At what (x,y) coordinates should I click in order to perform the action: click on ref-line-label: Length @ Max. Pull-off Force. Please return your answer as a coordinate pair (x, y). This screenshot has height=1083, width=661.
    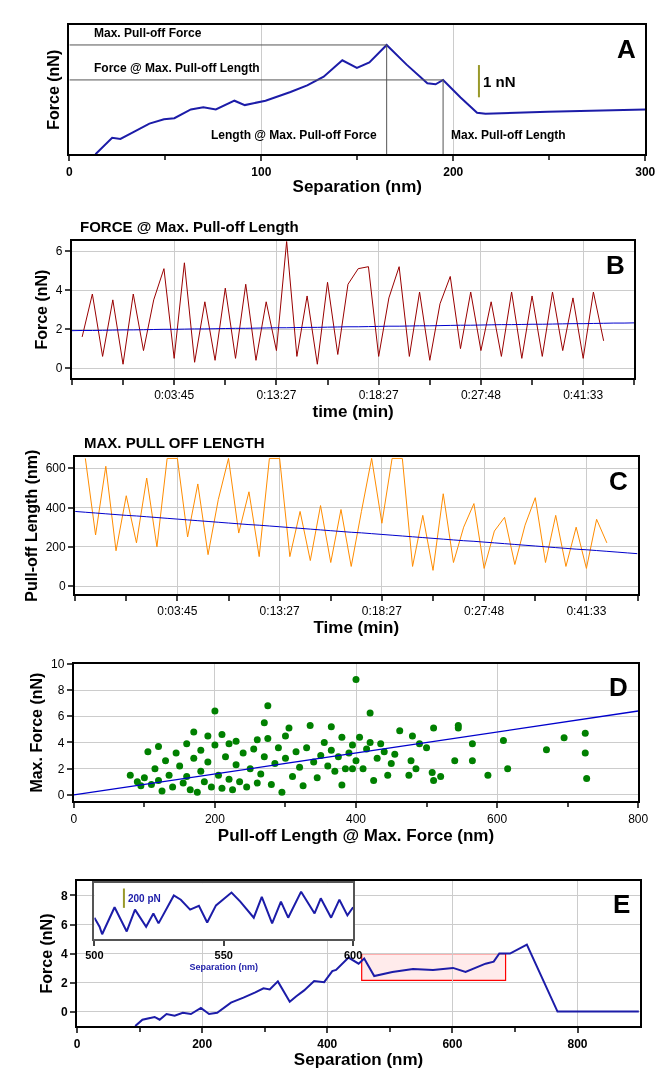
    Looking at the image, I should click on (294, 135).